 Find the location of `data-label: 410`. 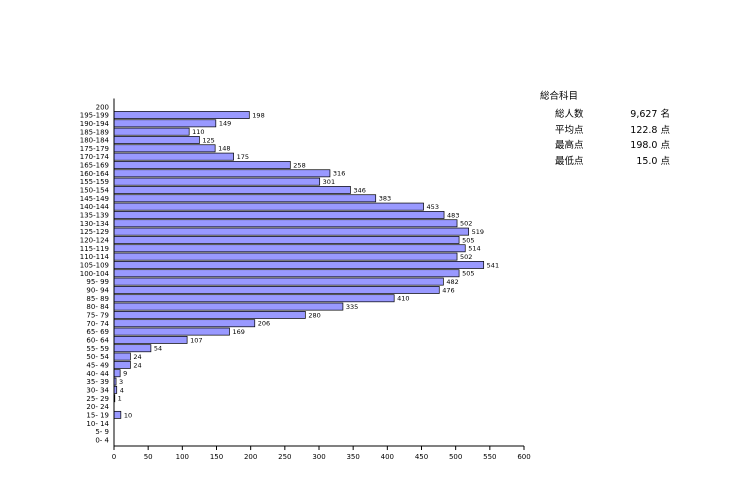

data-label: 410 is located at coordinates (403, 299).